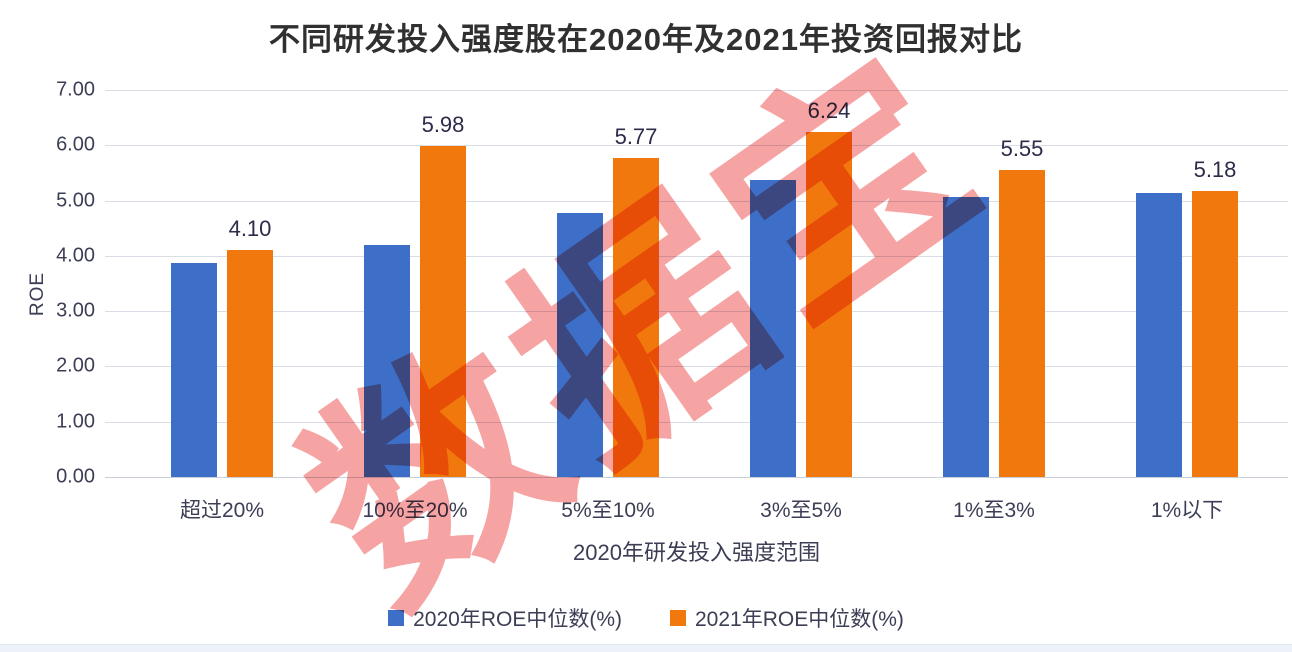 The width and height of the screenshot is (1292, 652). I want to click on legend-label-2021: 2021年ROE中位数(%), so click(799, 619).